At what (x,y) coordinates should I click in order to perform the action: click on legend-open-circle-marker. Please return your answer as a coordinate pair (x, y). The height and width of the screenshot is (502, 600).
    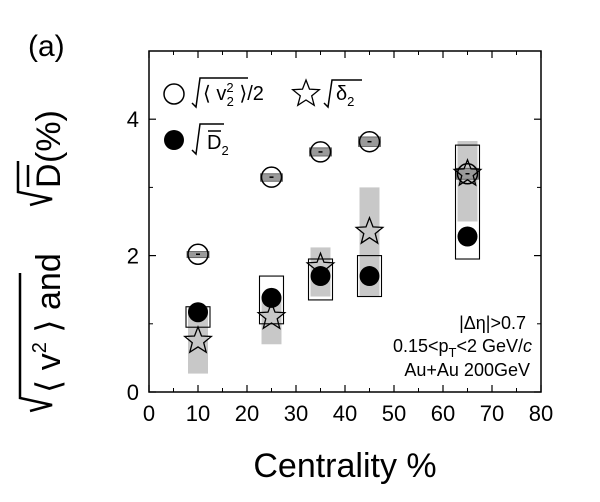
    Looking at the image, I should click on (174, 94).